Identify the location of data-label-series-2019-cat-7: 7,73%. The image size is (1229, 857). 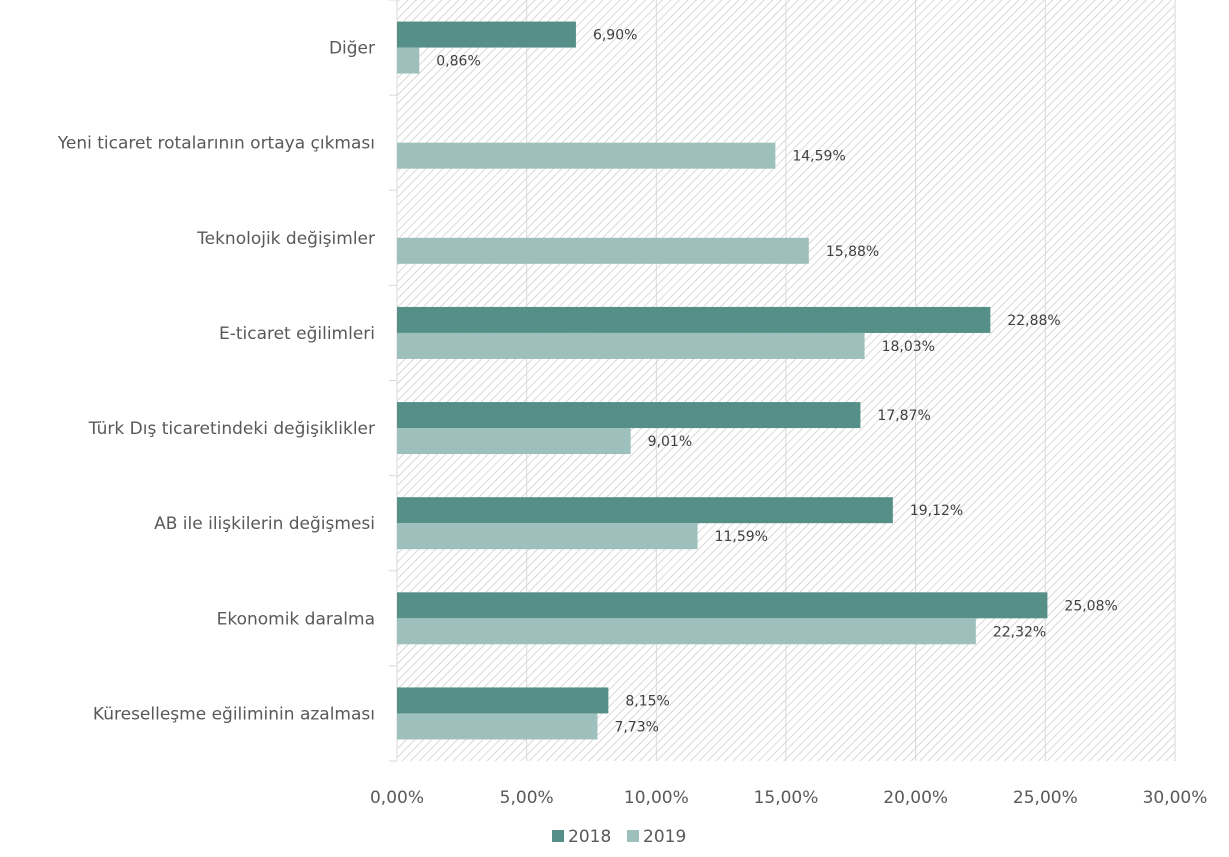
(636, 727).